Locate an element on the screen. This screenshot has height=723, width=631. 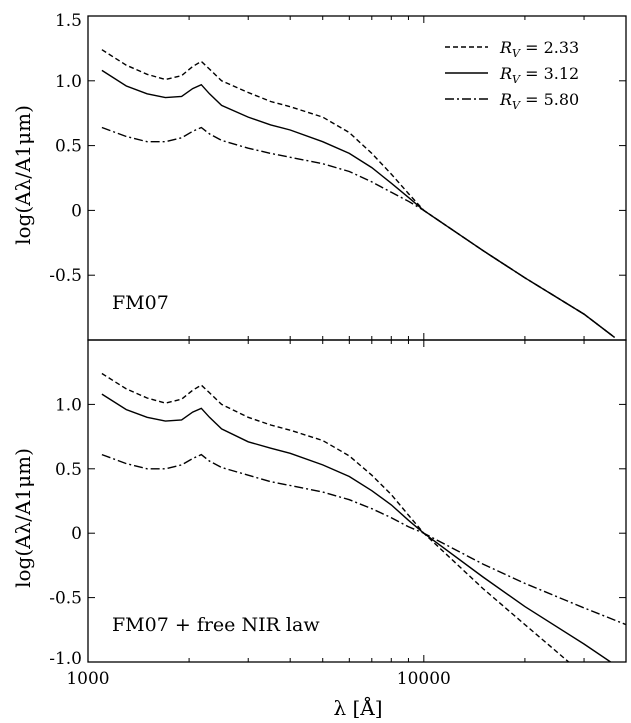
panel-annotation-top: FM07 is located at coordinates (140, 303).